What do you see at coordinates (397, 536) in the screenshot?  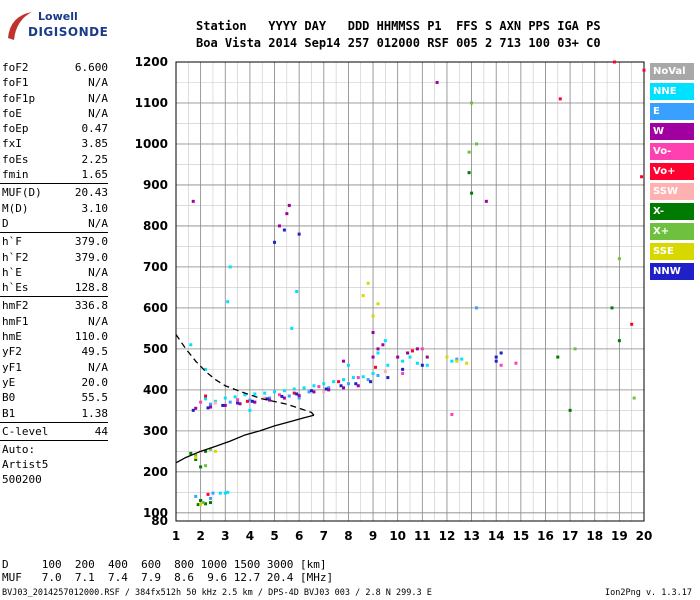 I see `x-tick-label: 10` at bounding box center [397, 536].